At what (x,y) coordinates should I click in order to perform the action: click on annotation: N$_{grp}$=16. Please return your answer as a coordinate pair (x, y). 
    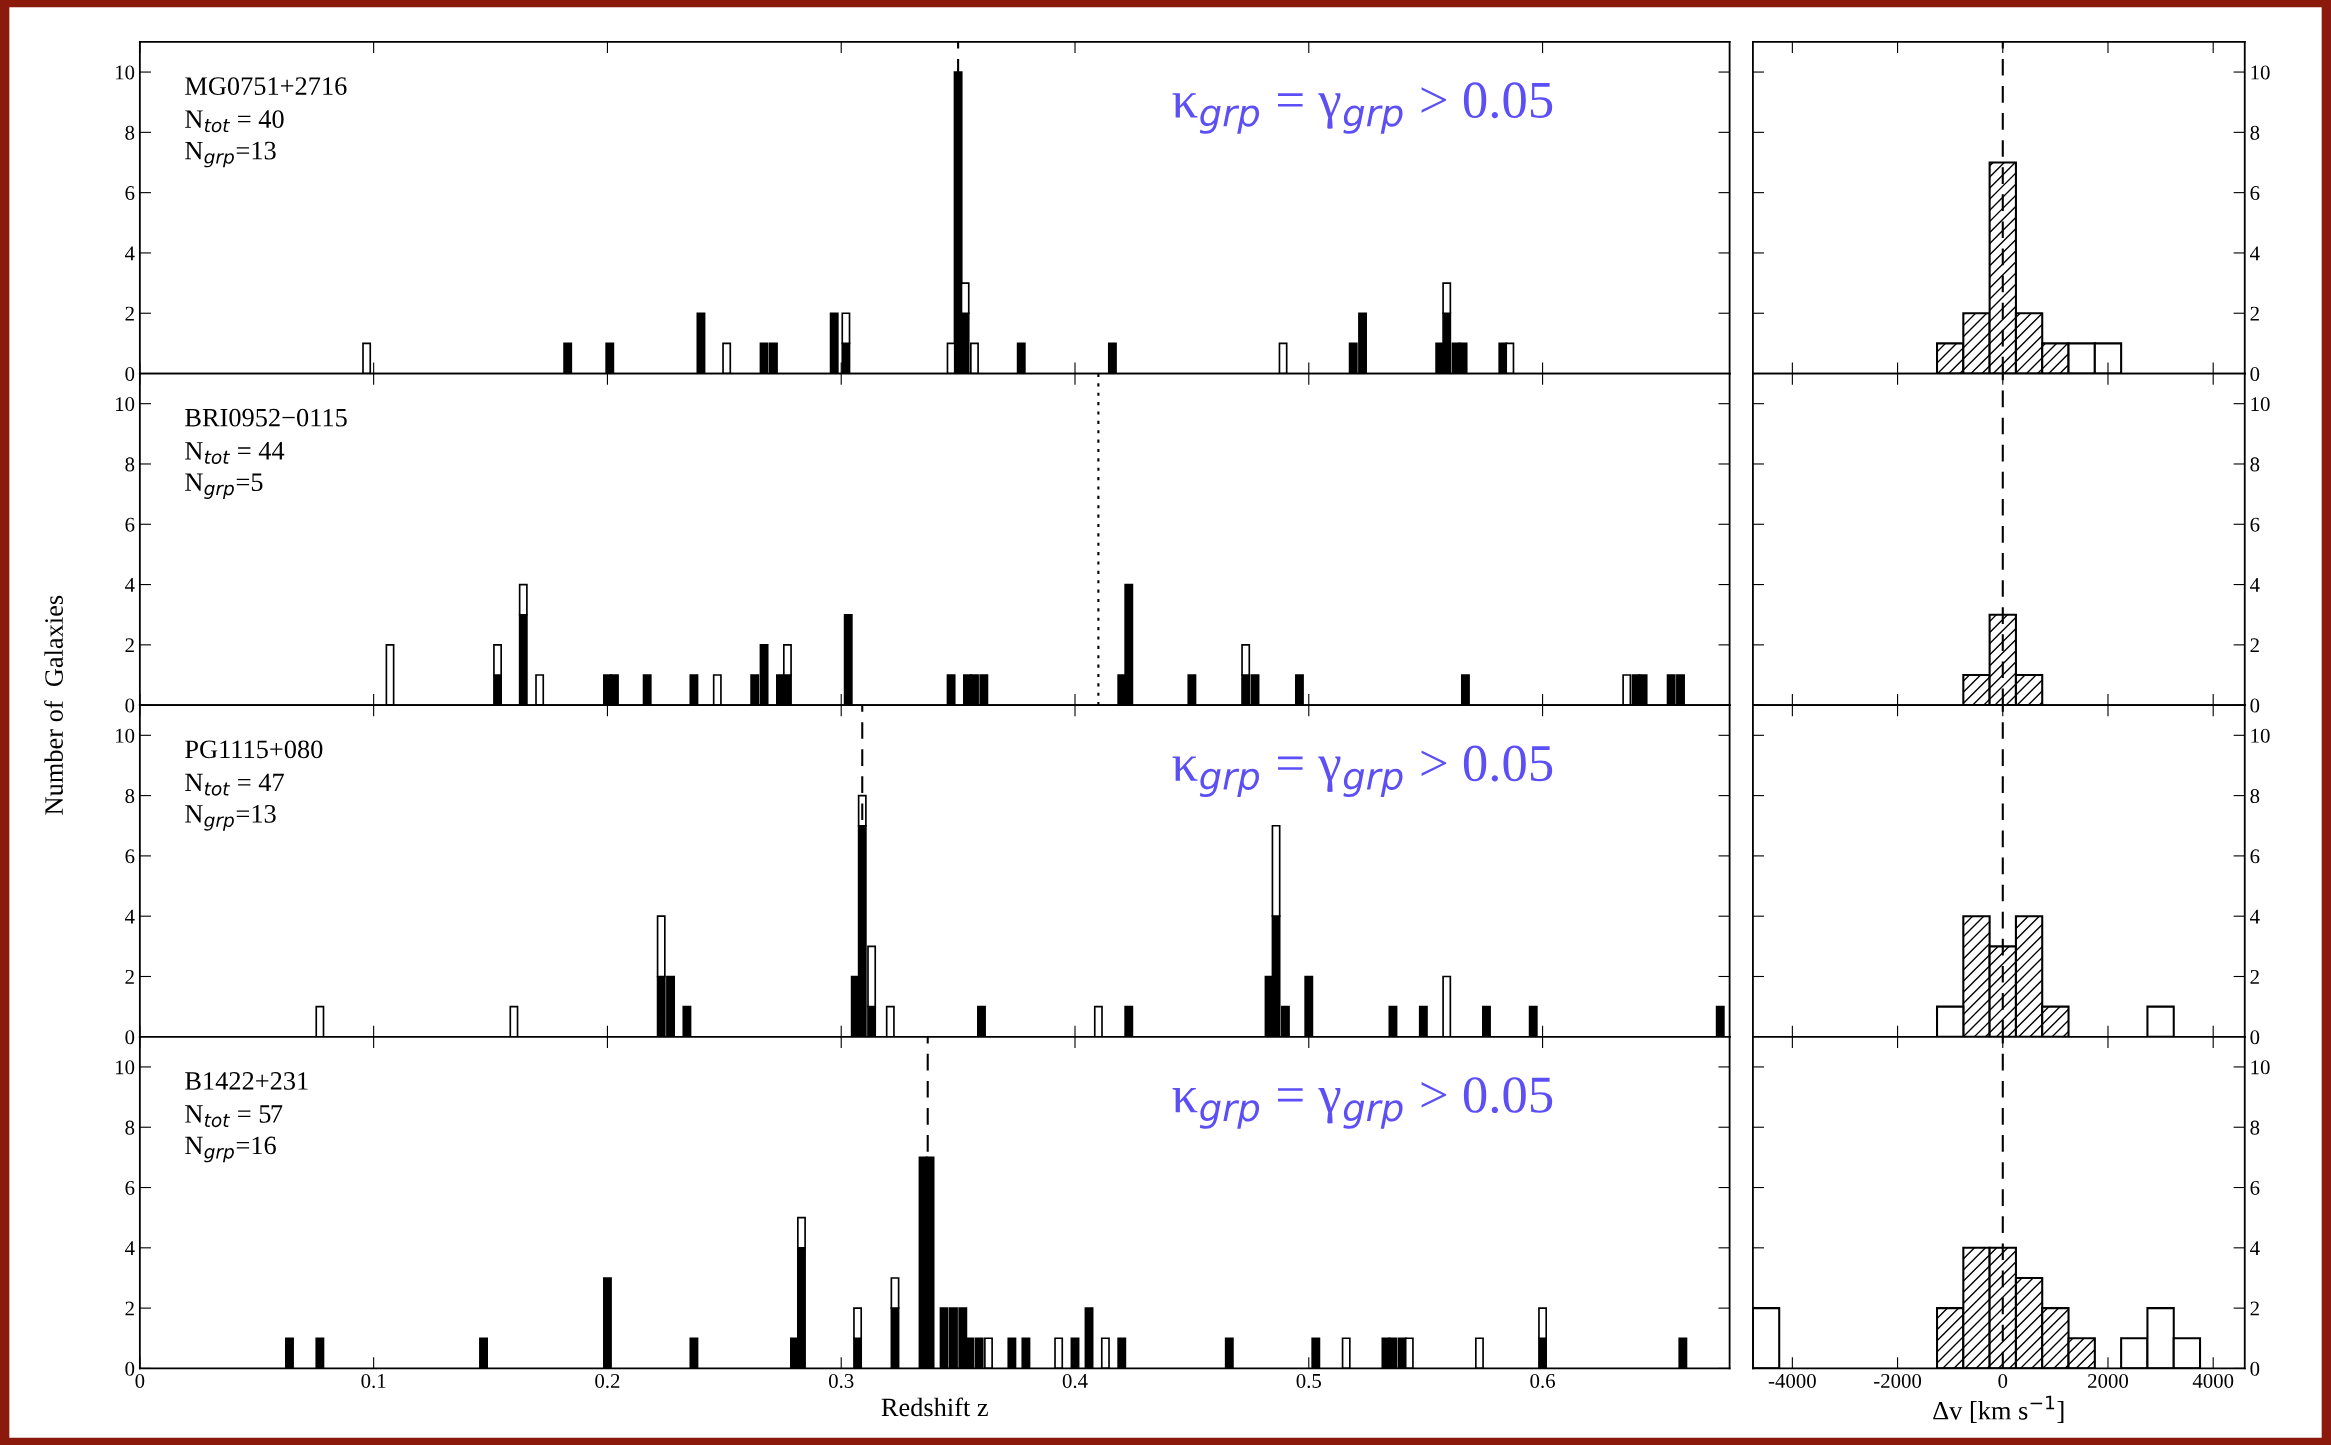
    Looking at the image, I should click on (230, 1149).